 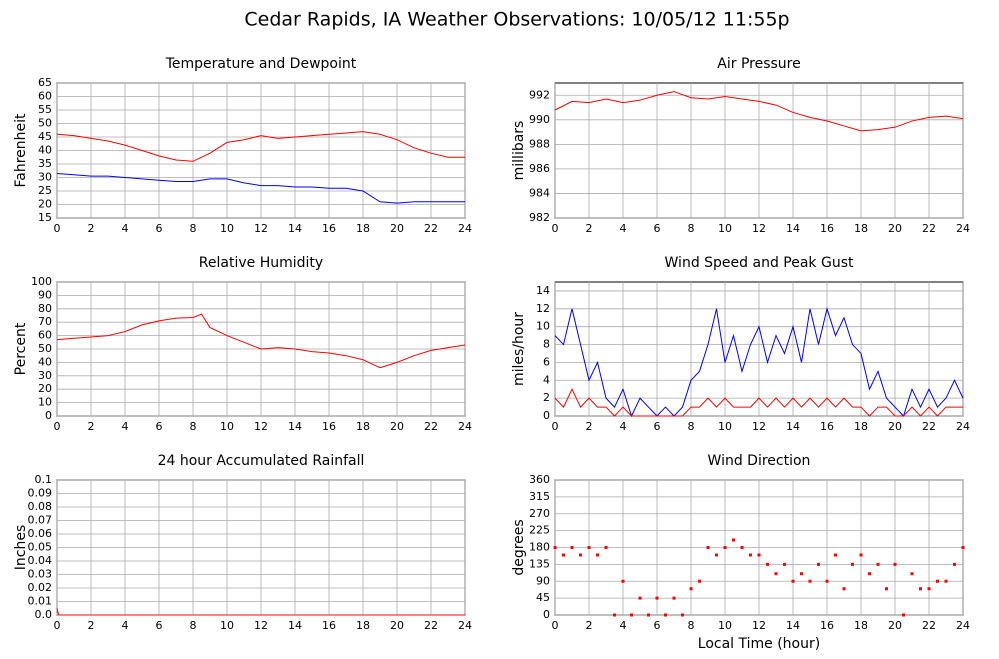 I want to click on y-tick-label: 0.07, so click(x=40, y=520).